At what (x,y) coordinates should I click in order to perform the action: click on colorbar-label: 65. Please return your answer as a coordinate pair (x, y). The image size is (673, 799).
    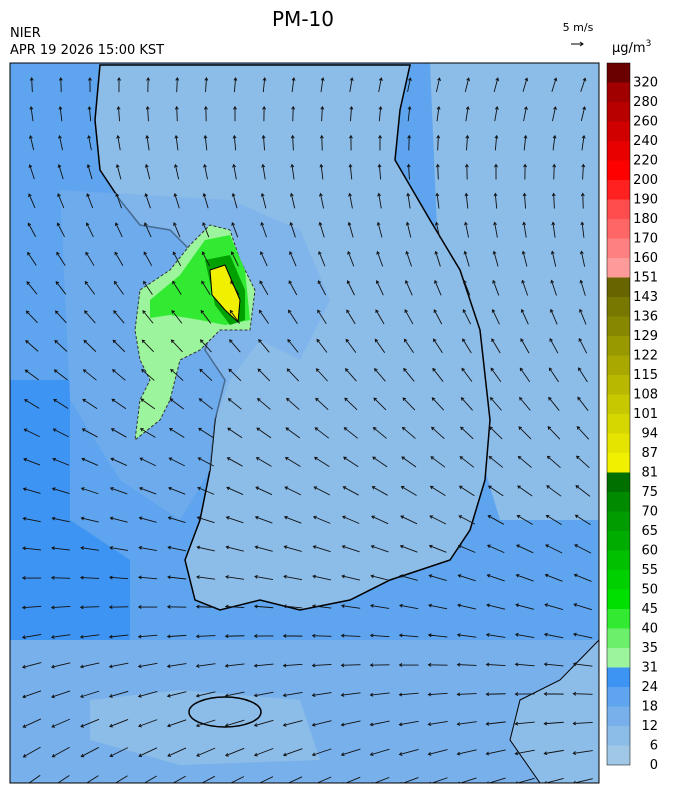
    Looking at the image, I should click on (649, 531).